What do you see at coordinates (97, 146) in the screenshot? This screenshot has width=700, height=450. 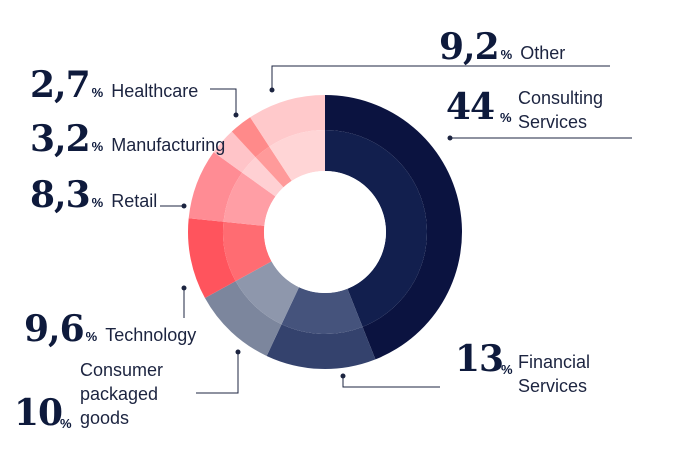 I see `manufacturing-pct: %` at bounding box center [97, 146].